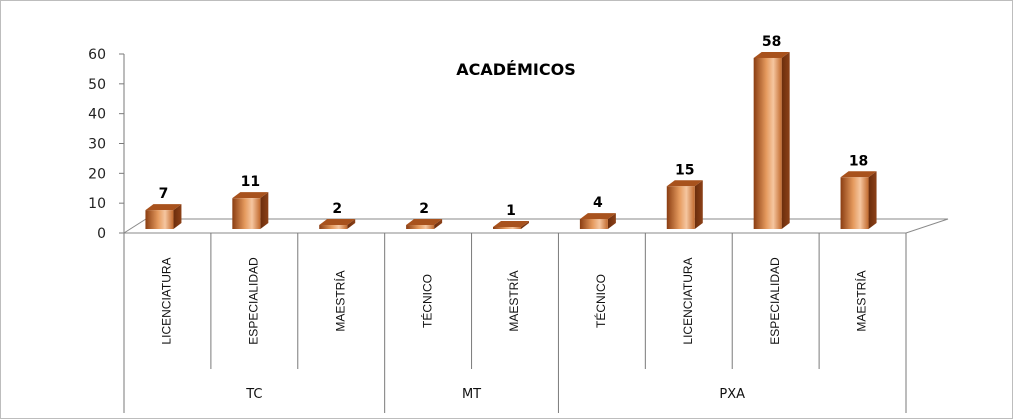  I want to click on data-label: 1, so click(511, 211).